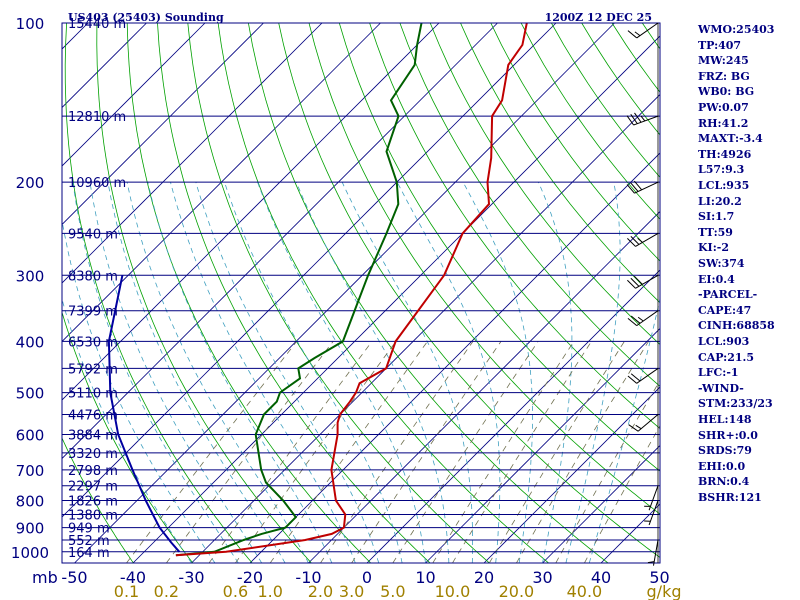  What do you see at coordinates (97, 183) in the screenshot?
I see `height-label: 10960 m` at bounding box center [97, 183].